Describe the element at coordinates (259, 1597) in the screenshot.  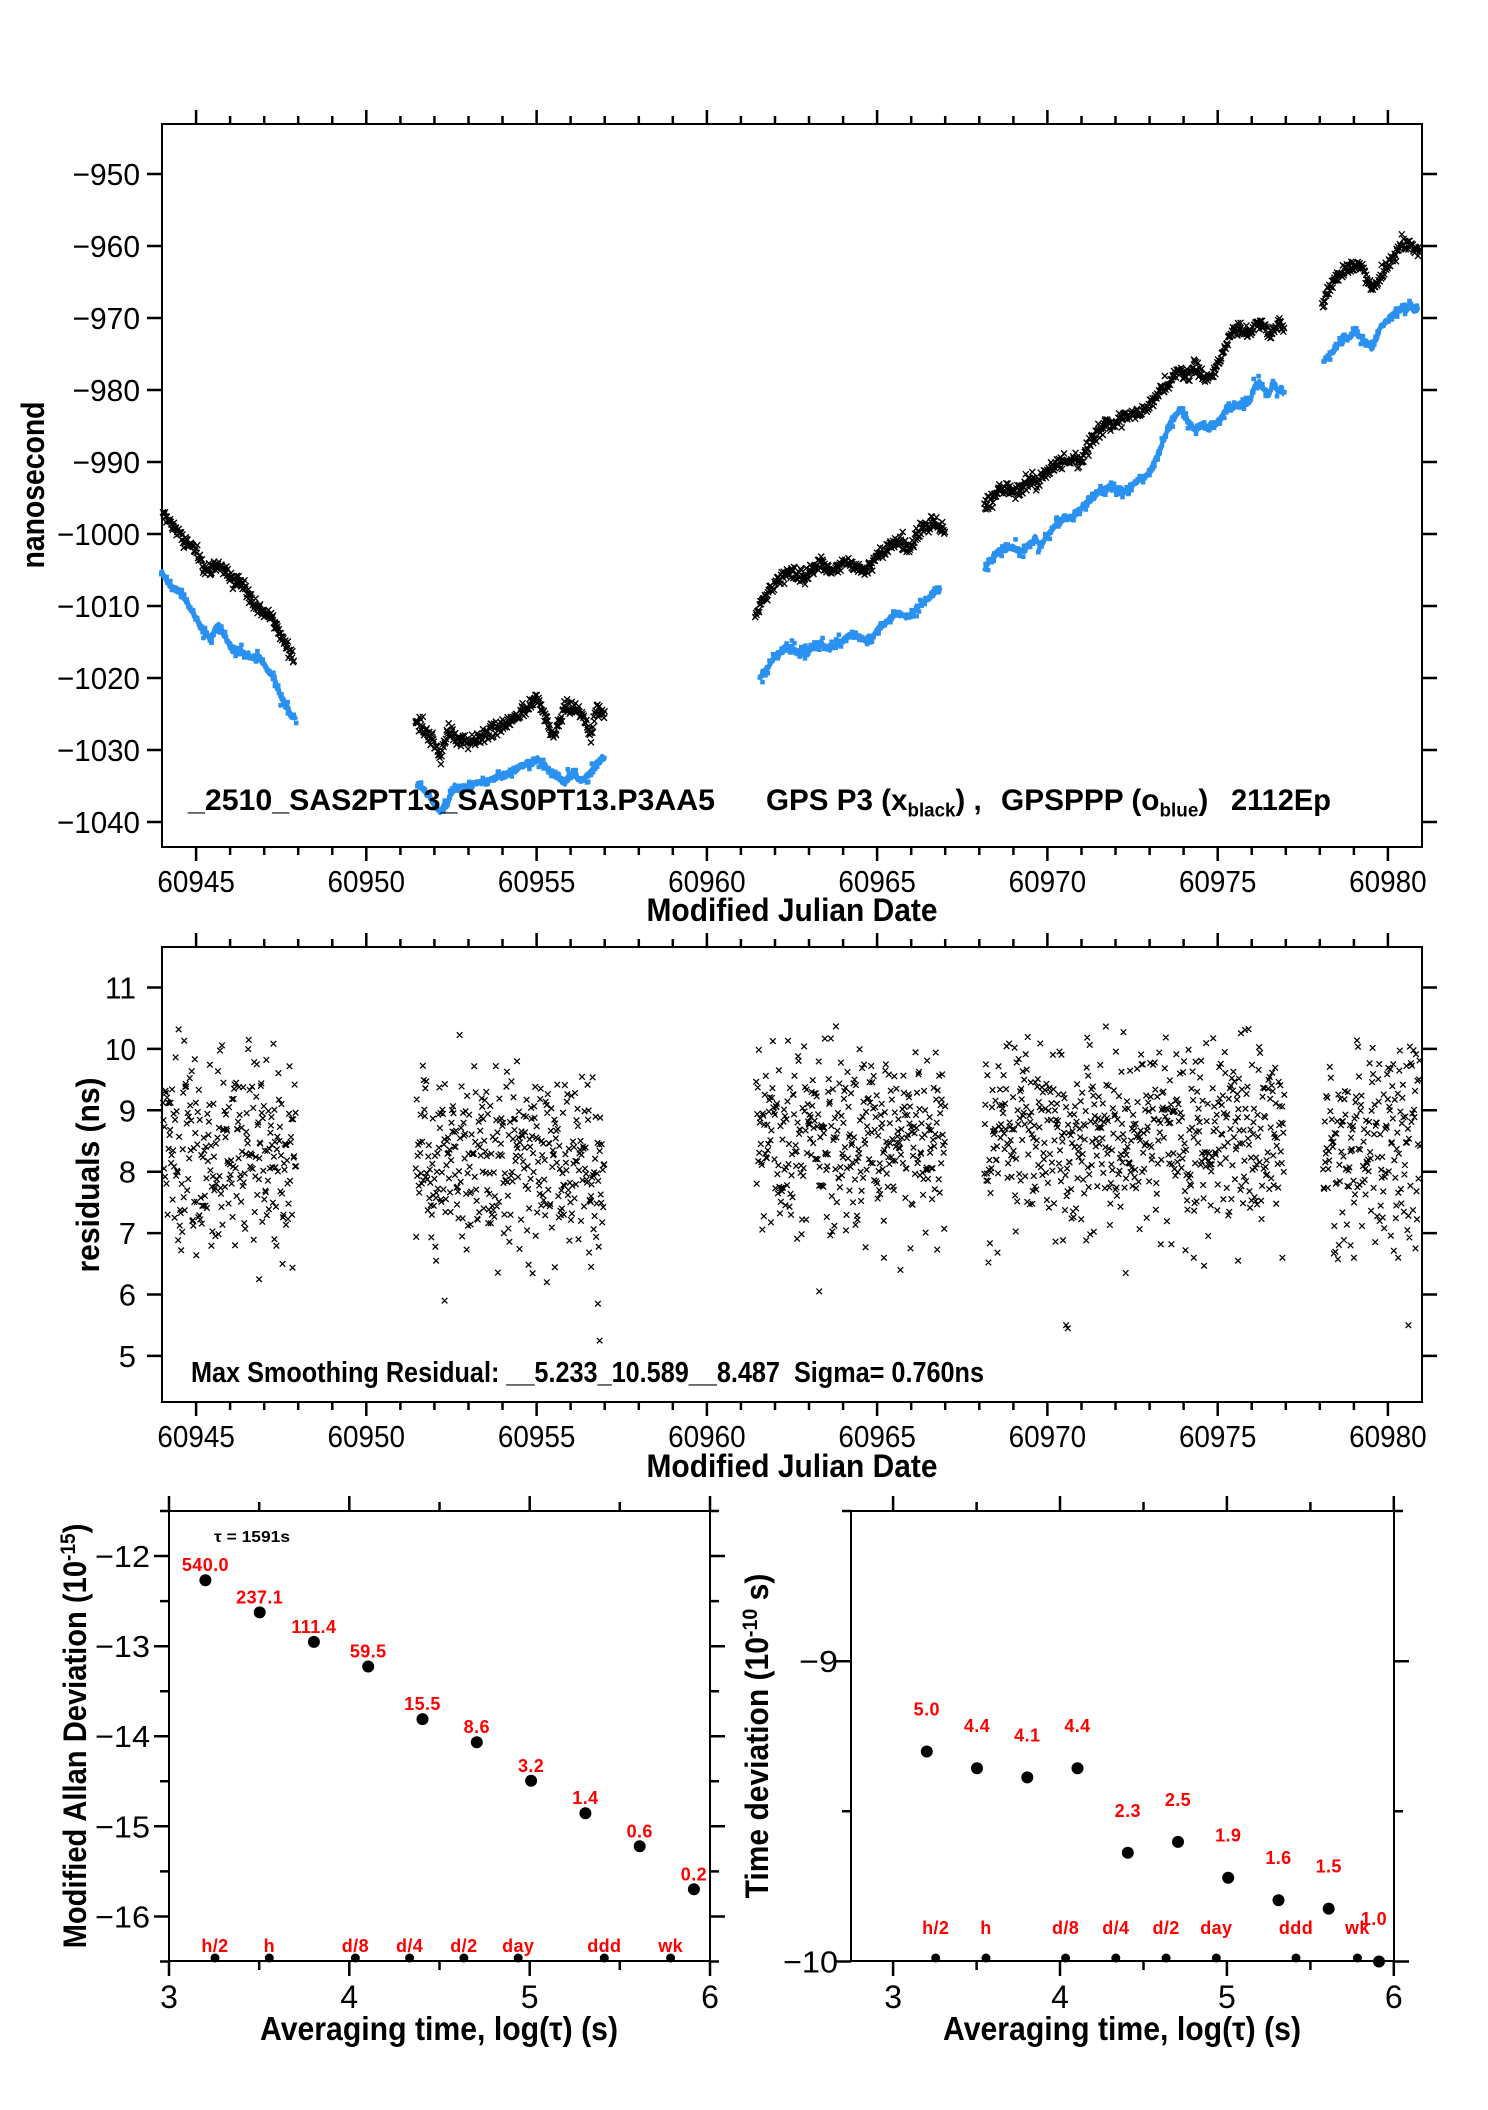
I see `svg-text: 237.1` at that location.